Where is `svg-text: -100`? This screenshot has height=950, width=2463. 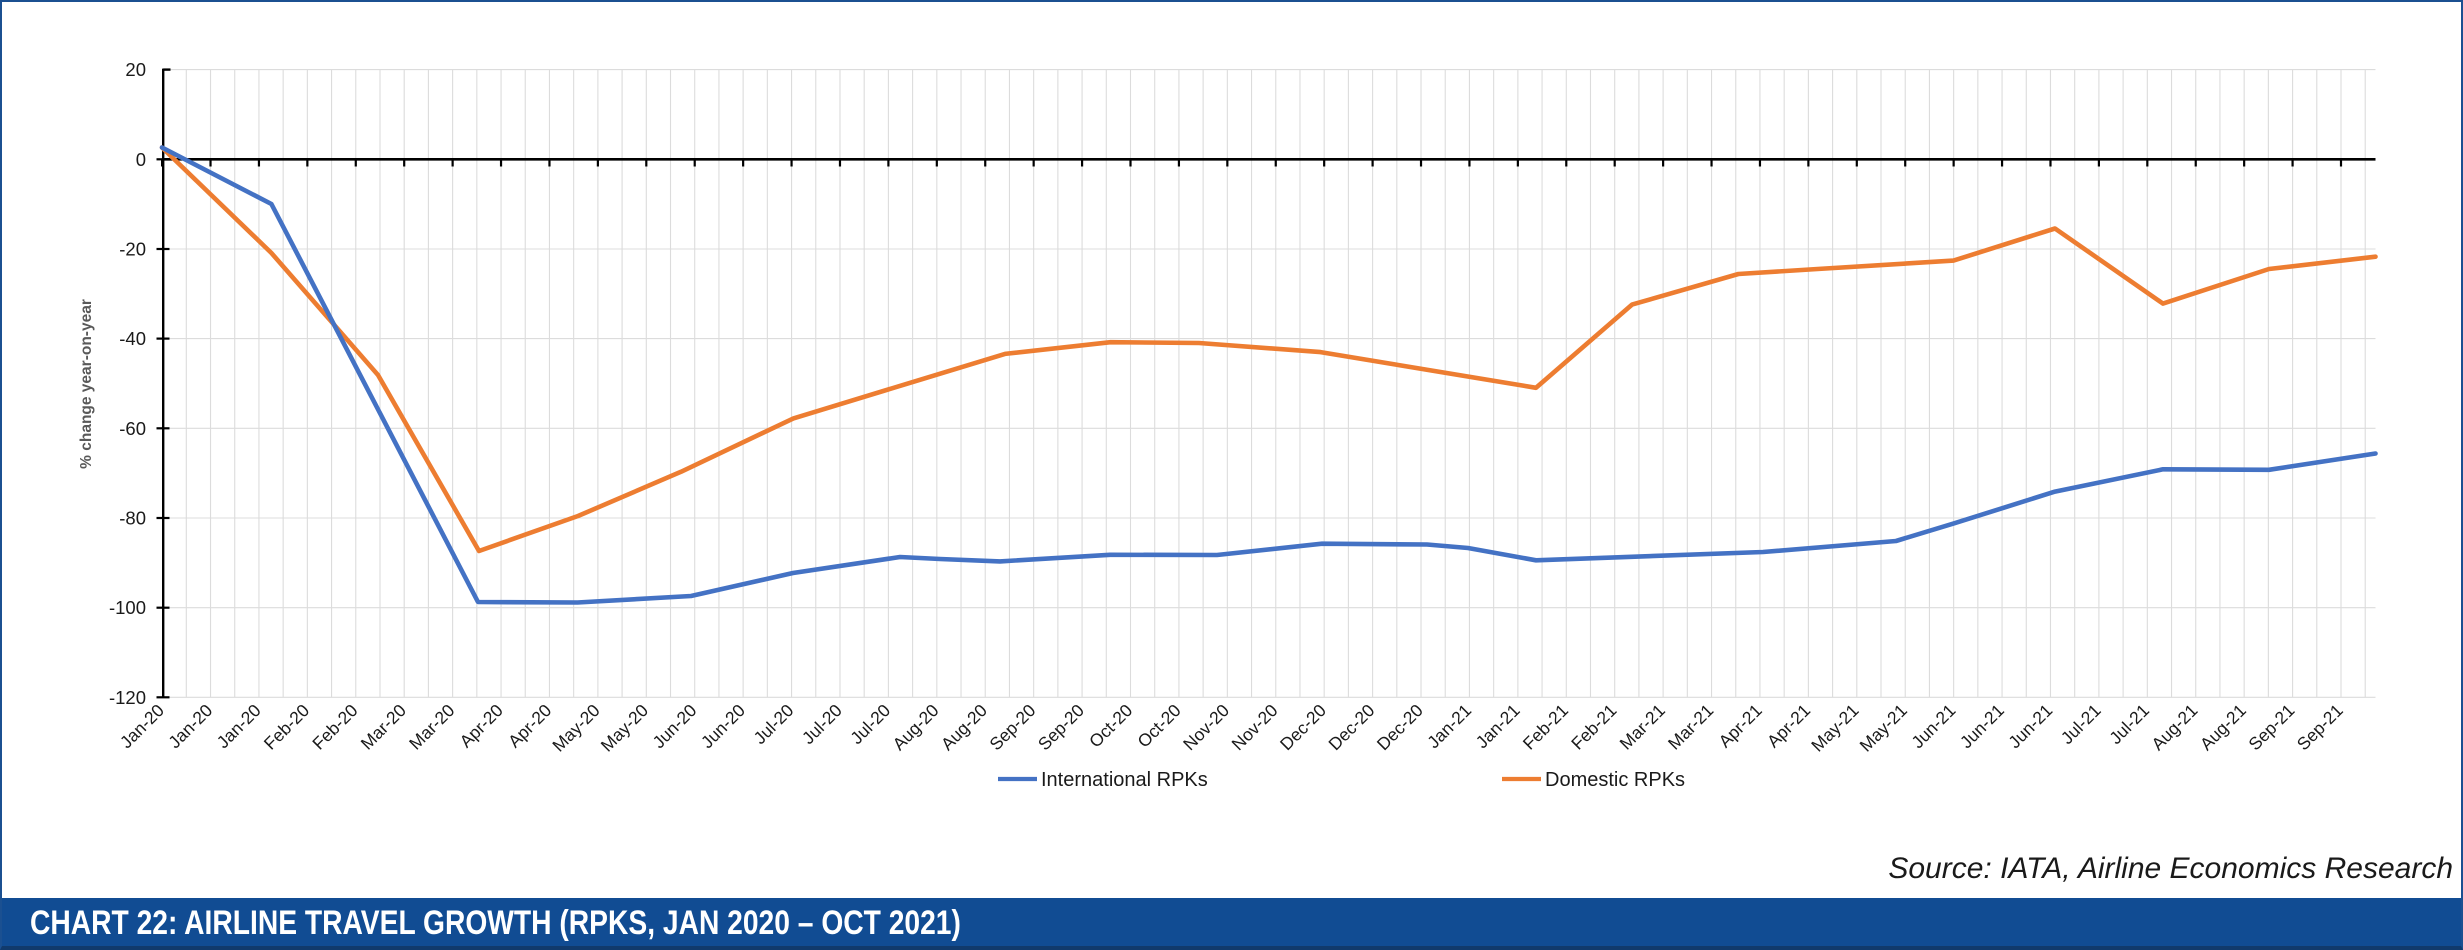 svg-text: -100 is located at coordinates (127, 607).